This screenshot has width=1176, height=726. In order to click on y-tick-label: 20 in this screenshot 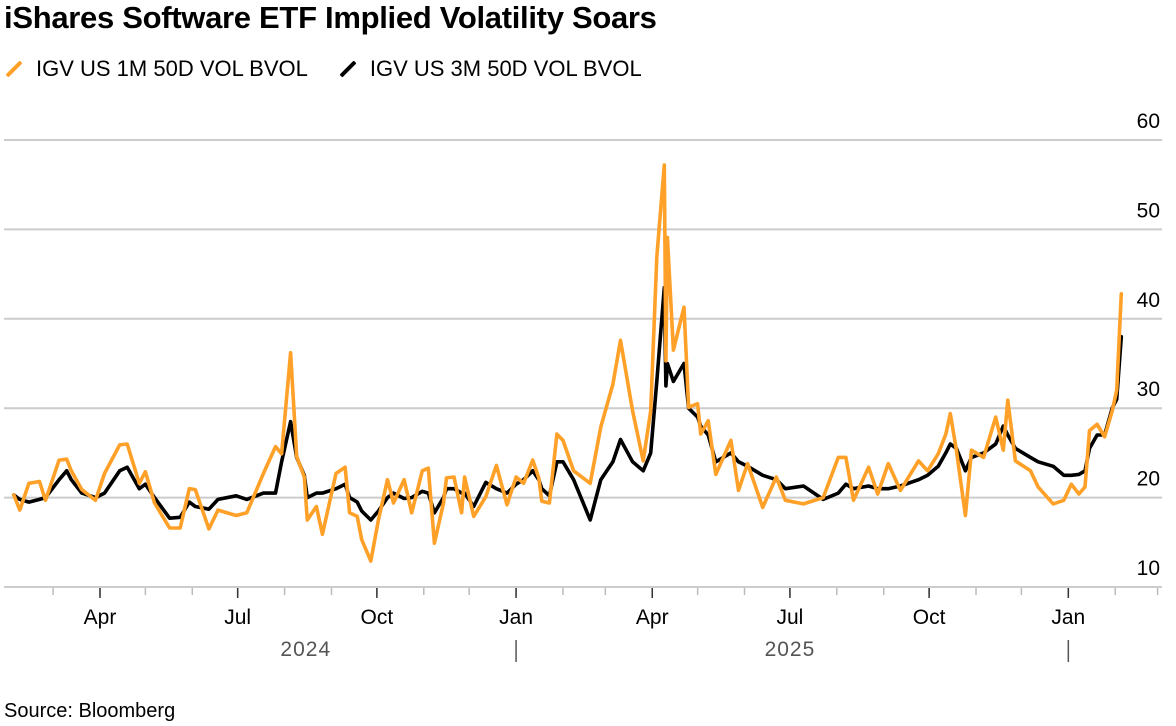, I will do `click(1148, 479)`.